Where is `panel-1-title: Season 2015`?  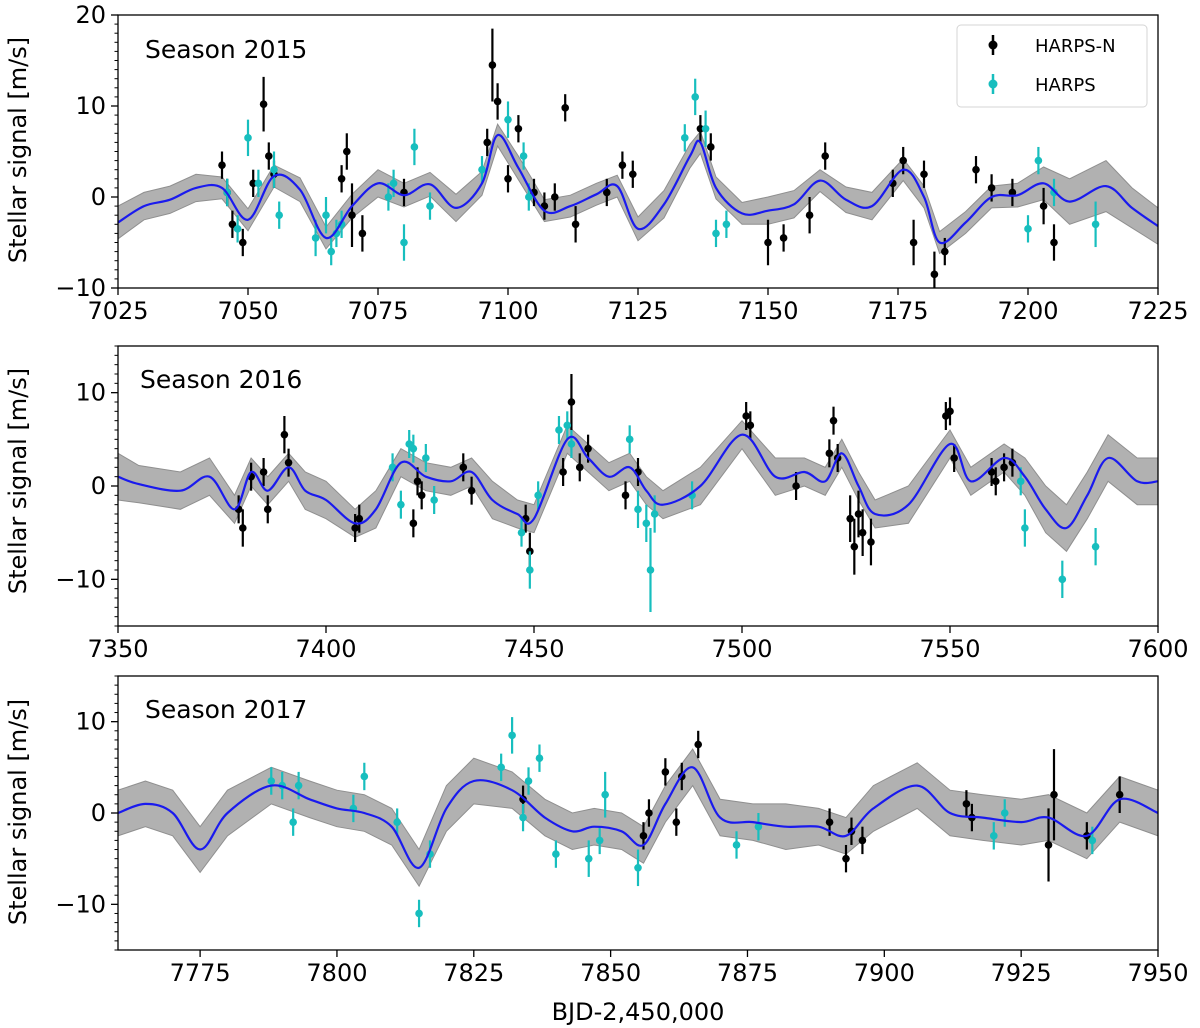 panel-1-title: Season 2015 is located at coordinates (226, 49).